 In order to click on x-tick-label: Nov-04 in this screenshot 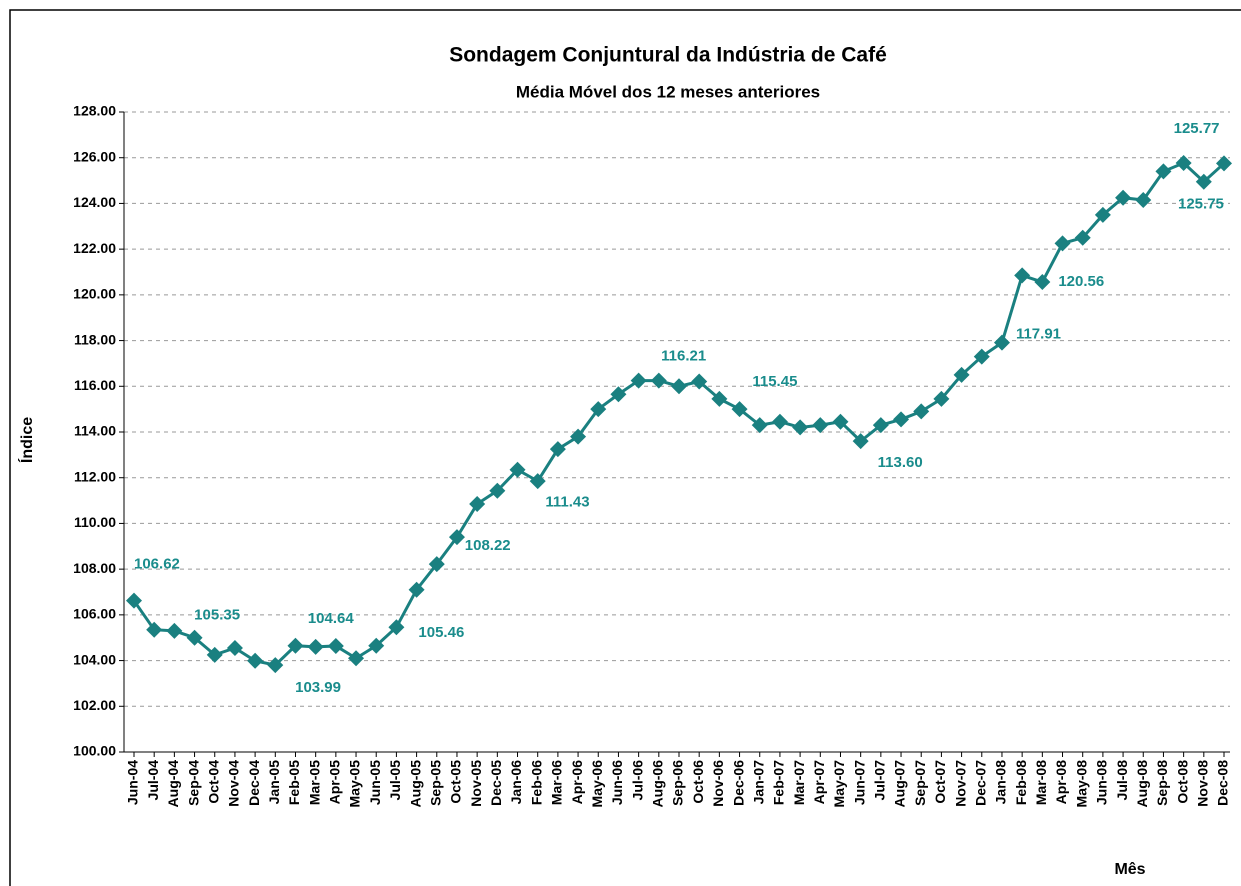, I will do `click(234, 783)`.